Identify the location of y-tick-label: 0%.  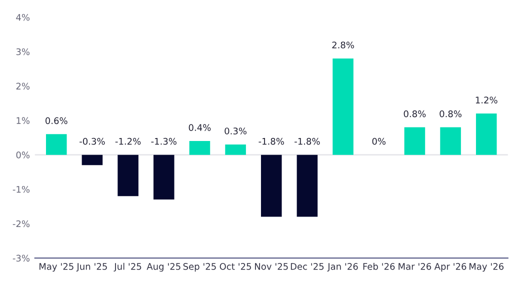
(23, 155).